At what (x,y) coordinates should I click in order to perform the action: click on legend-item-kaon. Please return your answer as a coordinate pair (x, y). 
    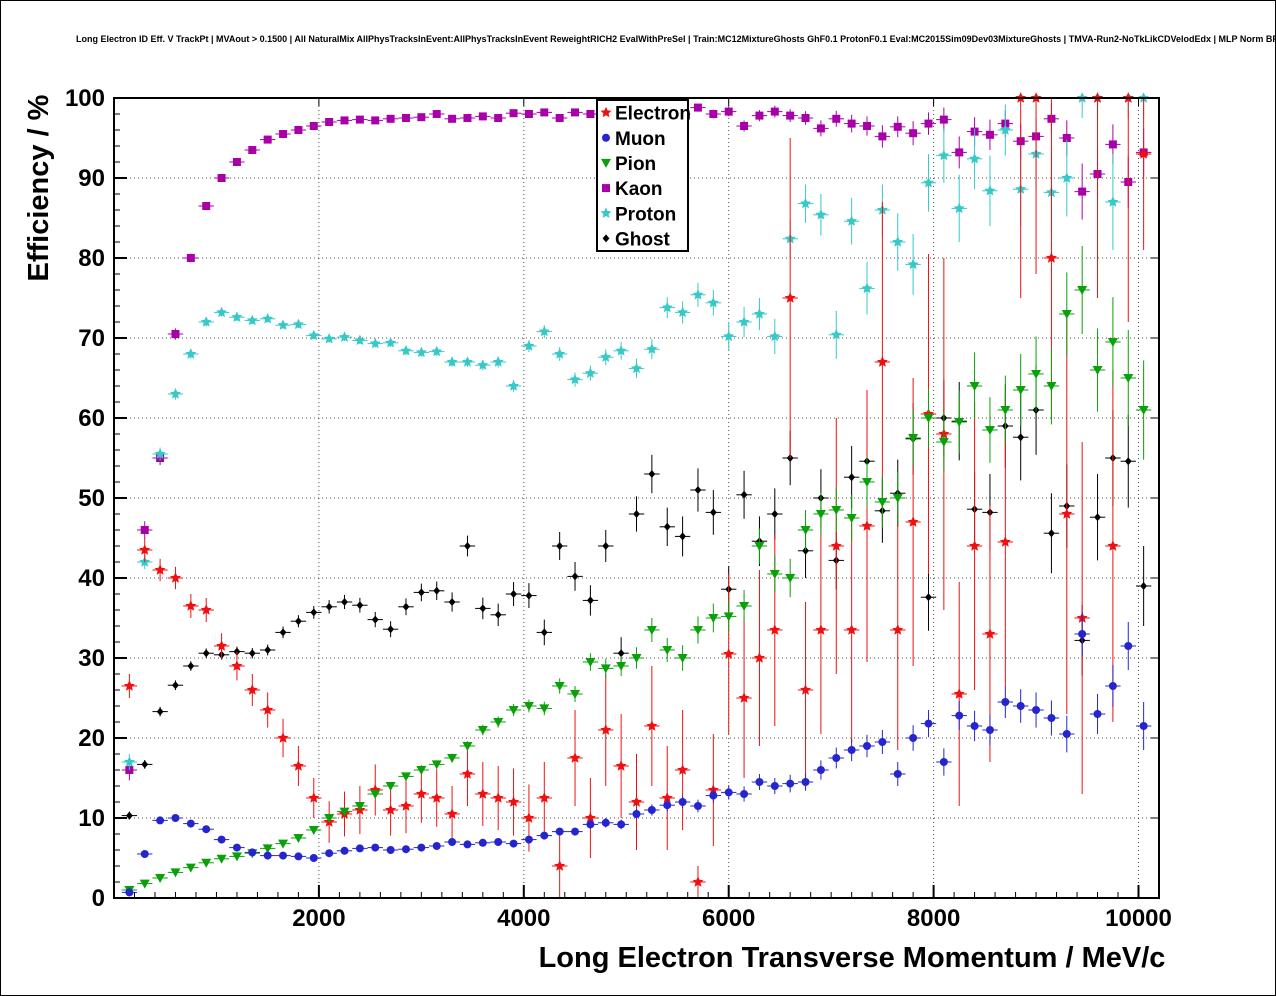
    Looking at the image, I should click on (606, 188).